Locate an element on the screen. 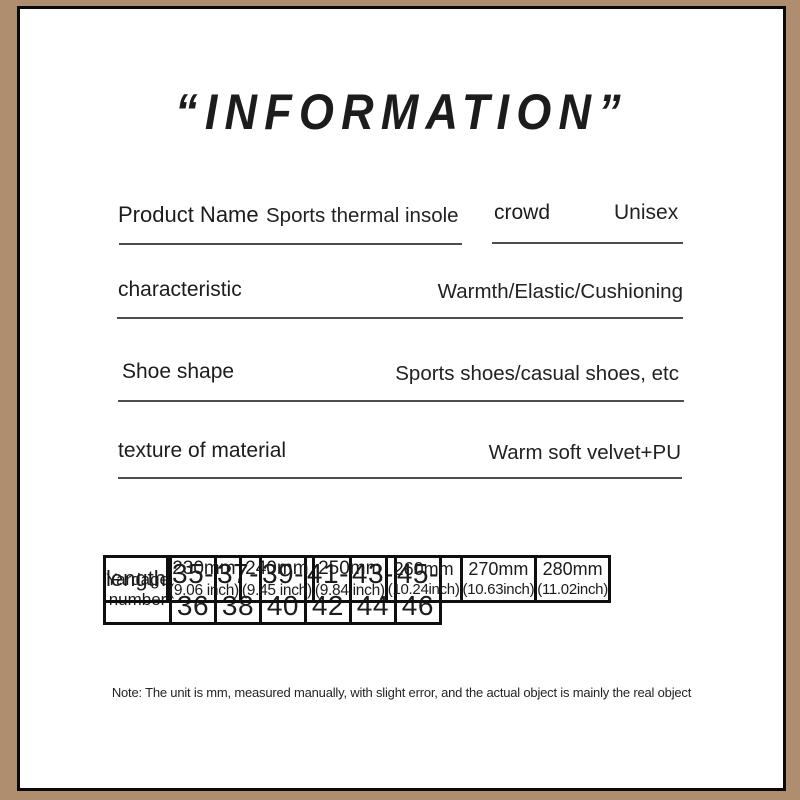 Image resolution: width=800 pixels, height=800 pixels. length-cell: 280mm (11.02inch) is located at coordinates (572, 579).